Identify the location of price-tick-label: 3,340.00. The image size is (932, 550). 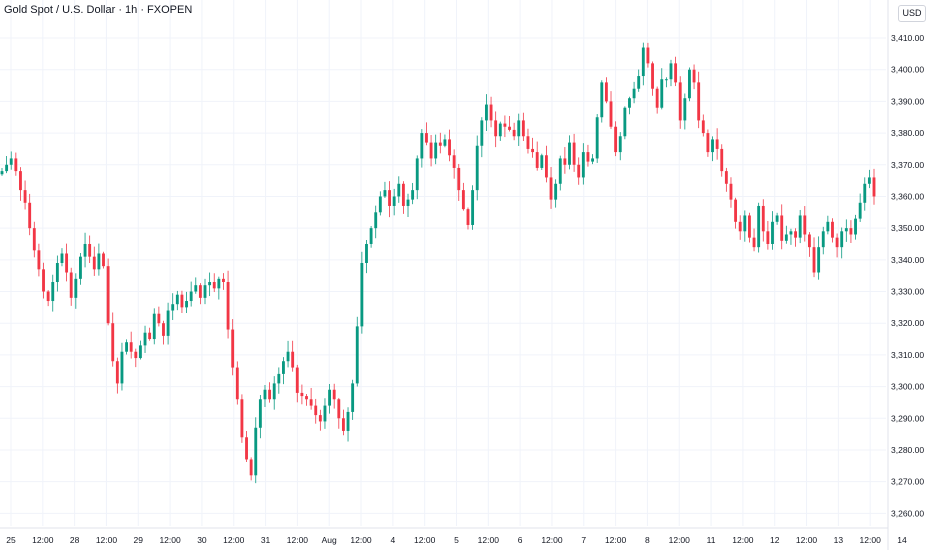
(907, 260).